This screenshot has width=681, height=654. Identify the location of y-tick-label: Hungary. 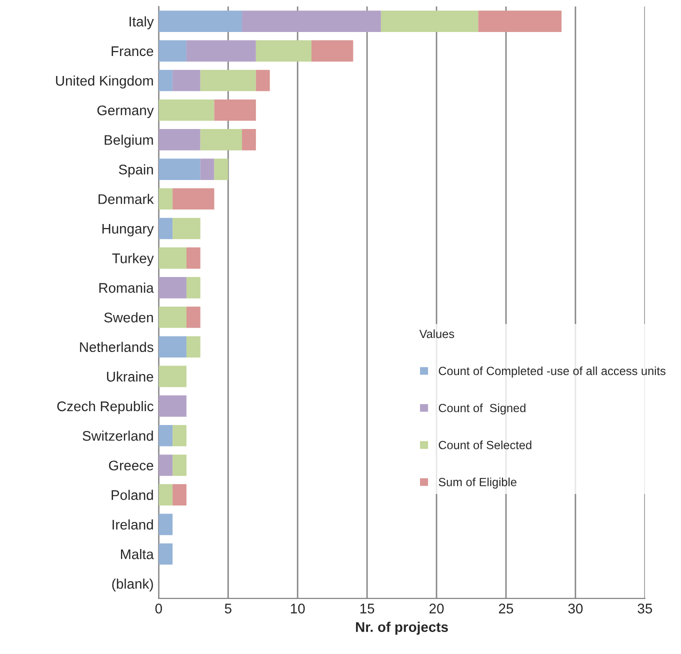
(128, 230).